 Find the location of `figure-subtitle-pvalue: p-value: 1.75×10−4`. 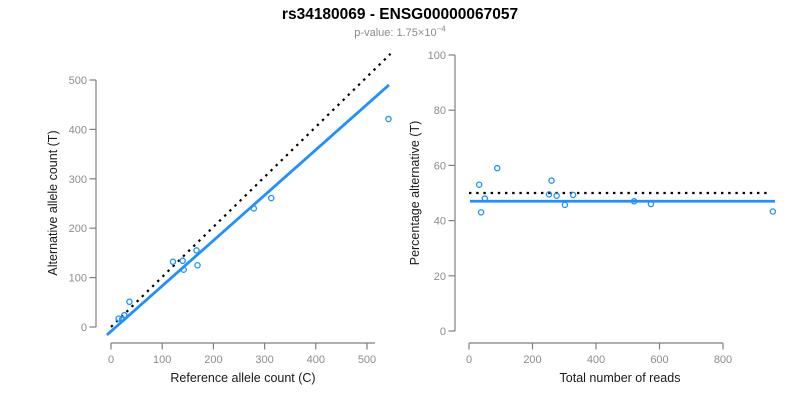

figure-subtitle-pvalue: p-value: 1.75×10−4 is located at coordinates (400, 31).